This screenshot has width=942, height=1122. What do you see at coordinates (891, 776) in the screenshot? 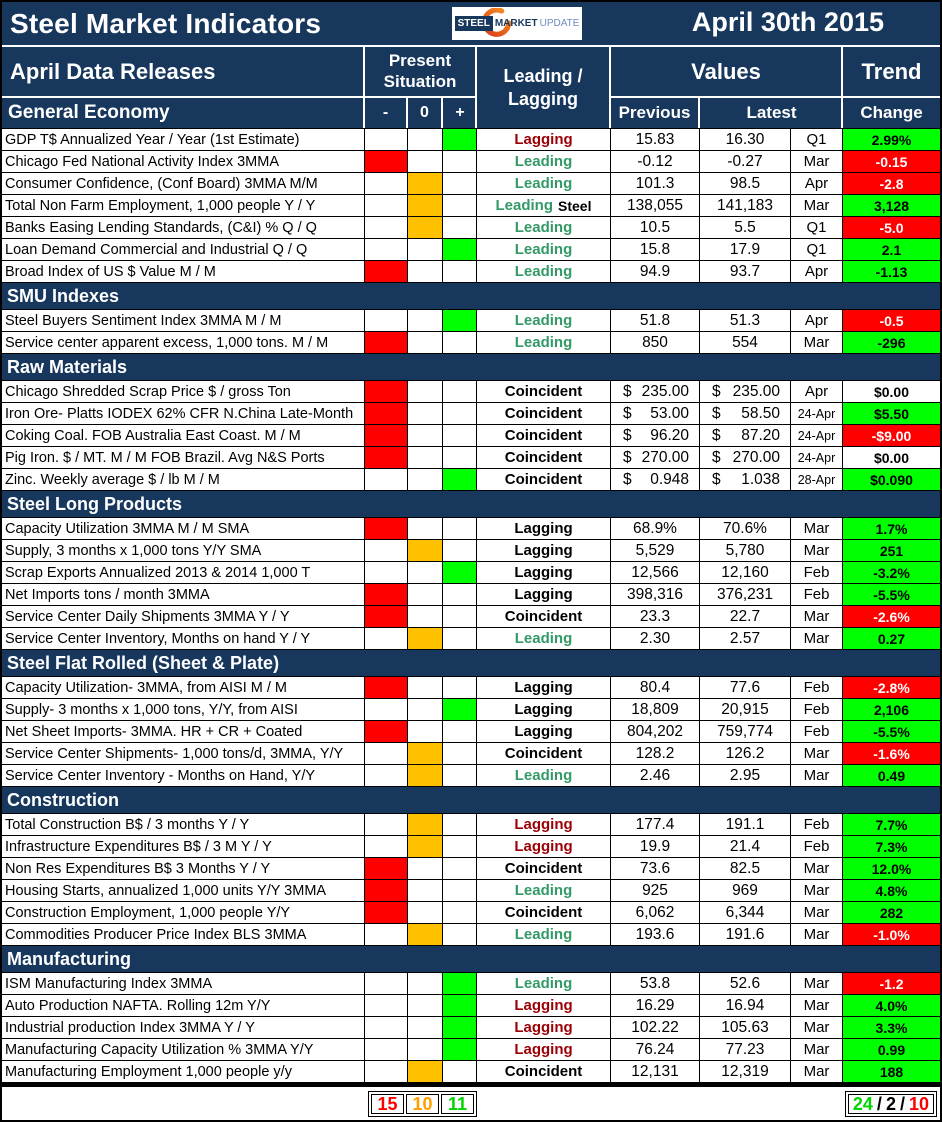
I see `change-cell: 0.49` at bounding box center [891, 776].